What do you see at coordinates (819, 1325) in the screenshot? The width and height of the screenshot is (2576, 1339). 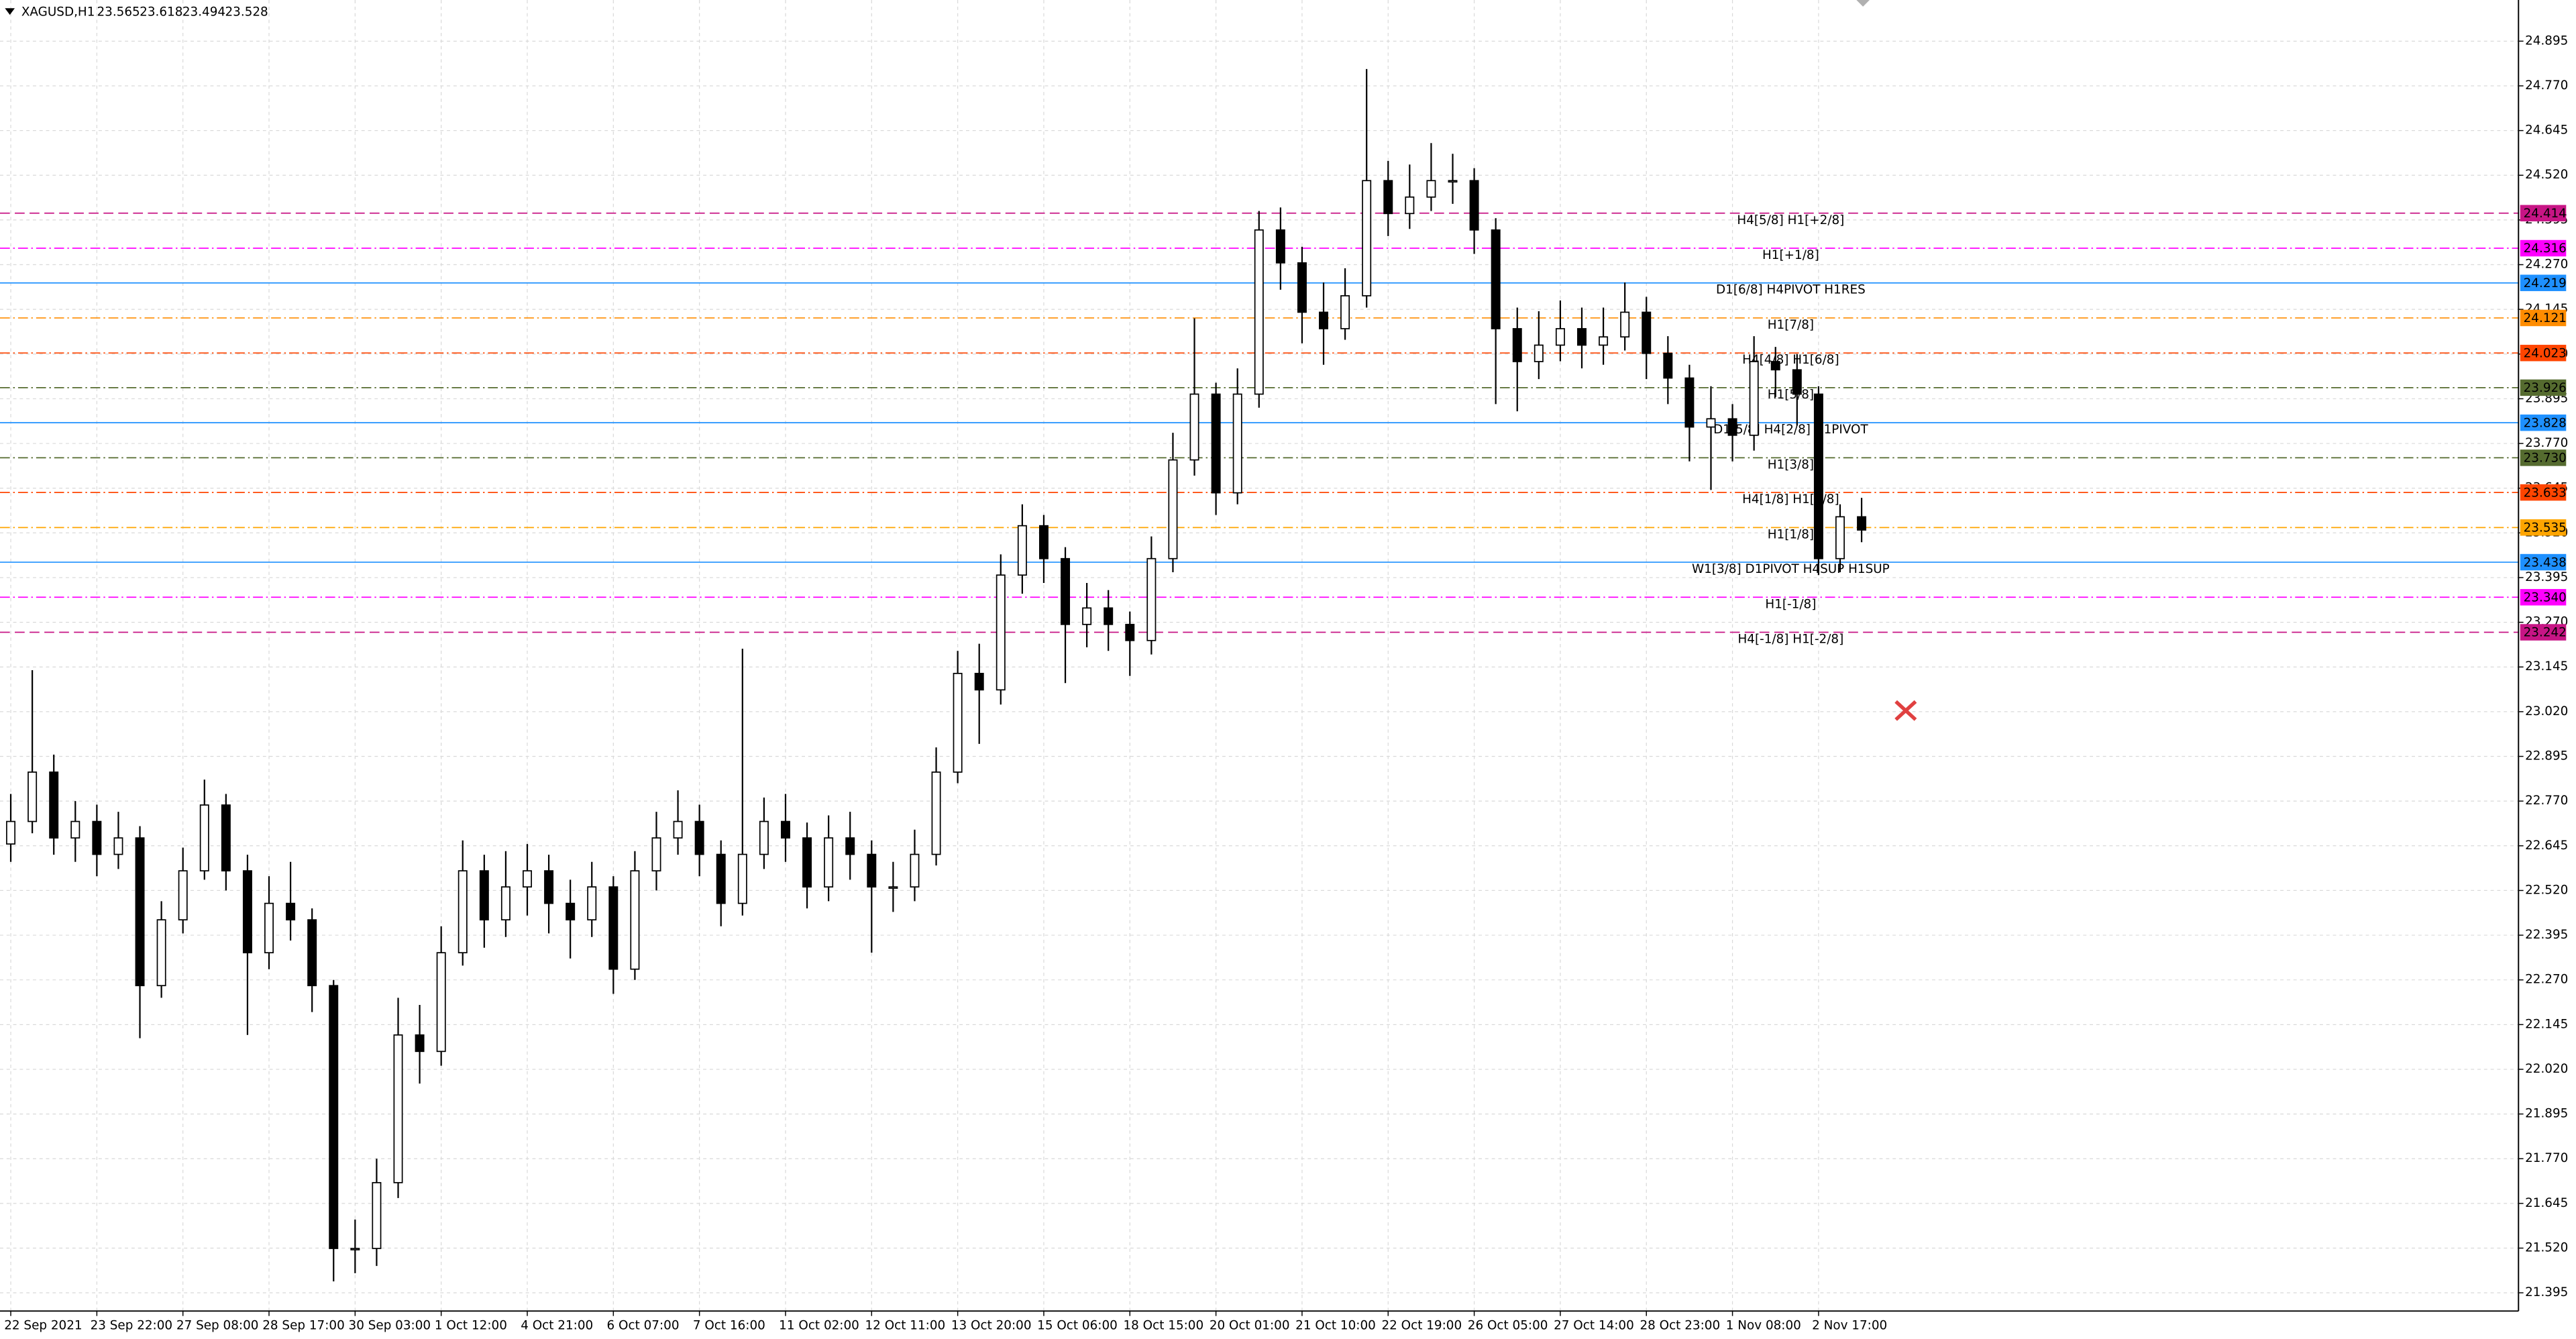 I see `x-tick-label: 11 Oct 02:00` at bounding box center [819, 1325].